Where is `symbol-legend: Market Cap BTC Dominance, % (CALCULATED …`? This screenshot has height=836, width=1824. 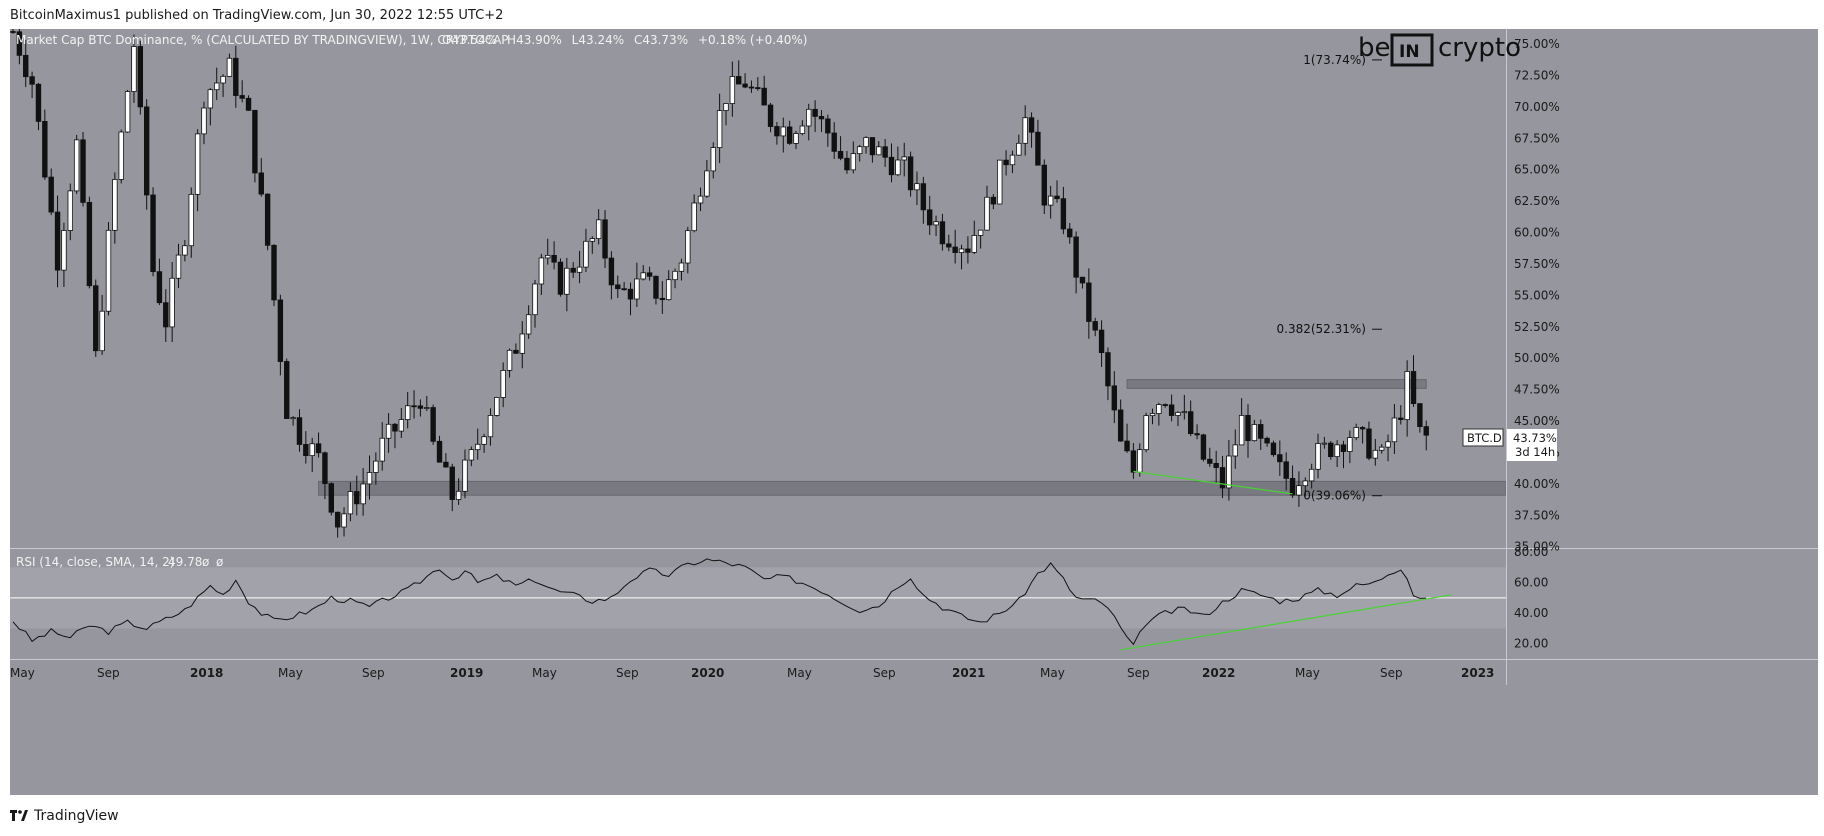
symbol-legend: Market Cap BTC Dominance, % (CALCULATED … is located at coordinates (411, 40).